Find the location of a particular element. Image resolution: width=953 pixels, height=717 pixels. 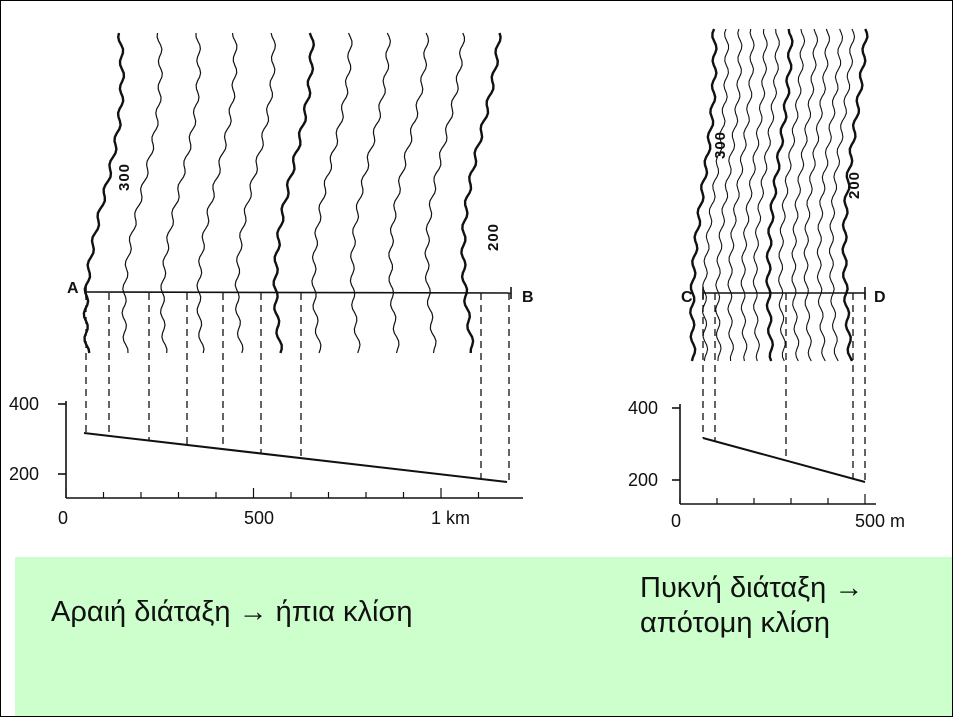

left-projection-lines is located at coordinates (297, 388).